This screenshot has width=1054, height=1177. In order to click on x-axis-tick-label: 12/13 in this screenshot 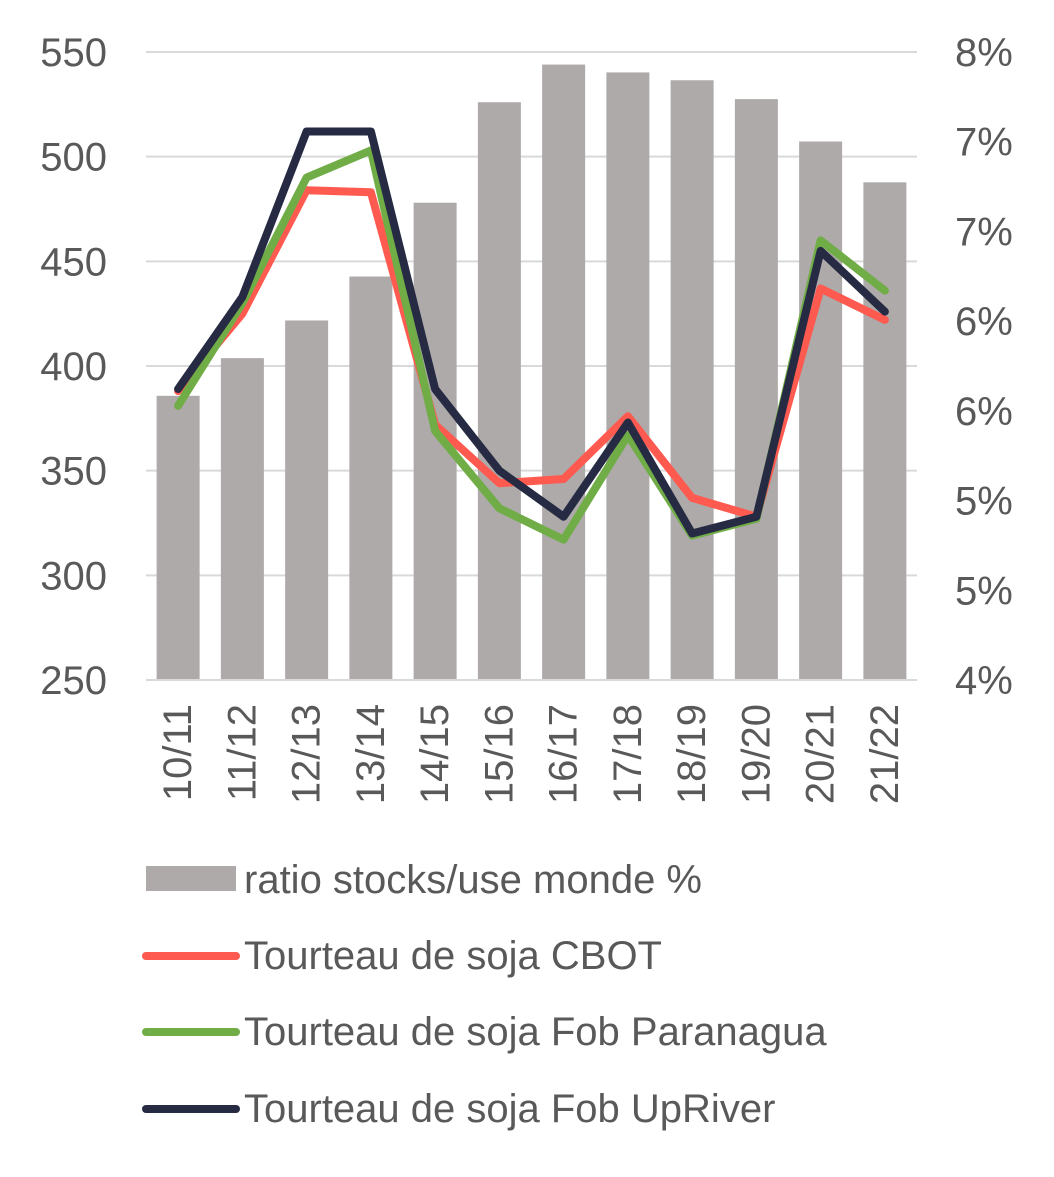, I will do `click(307, 754)`.